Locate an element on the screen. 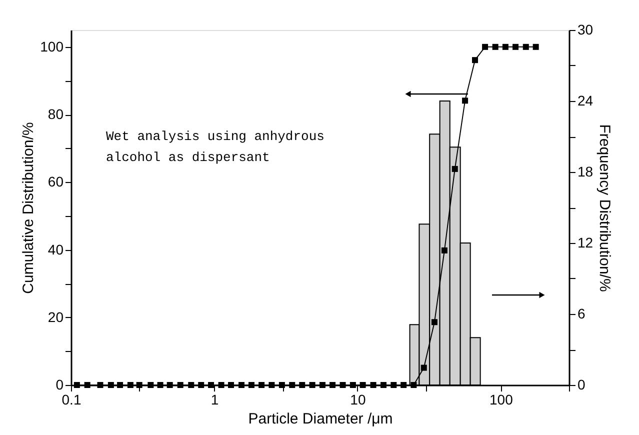  y2-tick-label: 18 is located at coordinates (586, 172).